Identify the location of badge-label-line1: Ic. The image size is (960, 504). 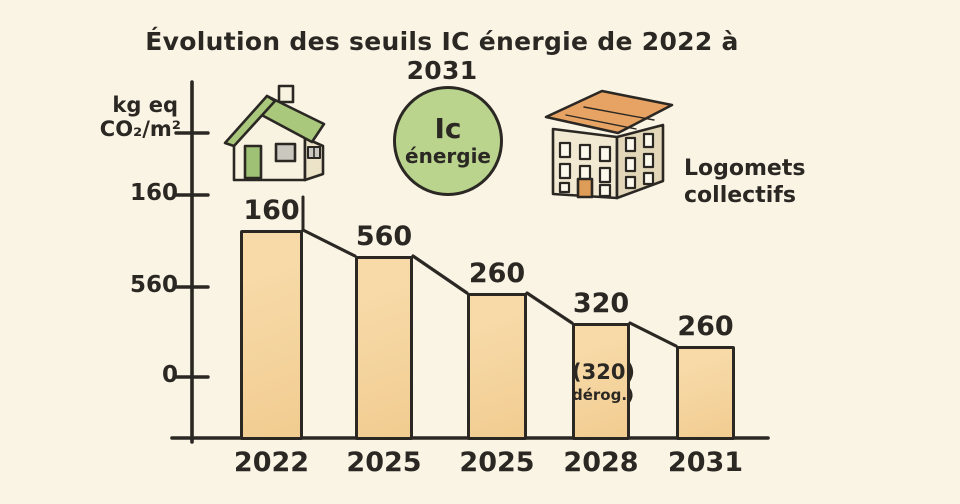
(448, 129).